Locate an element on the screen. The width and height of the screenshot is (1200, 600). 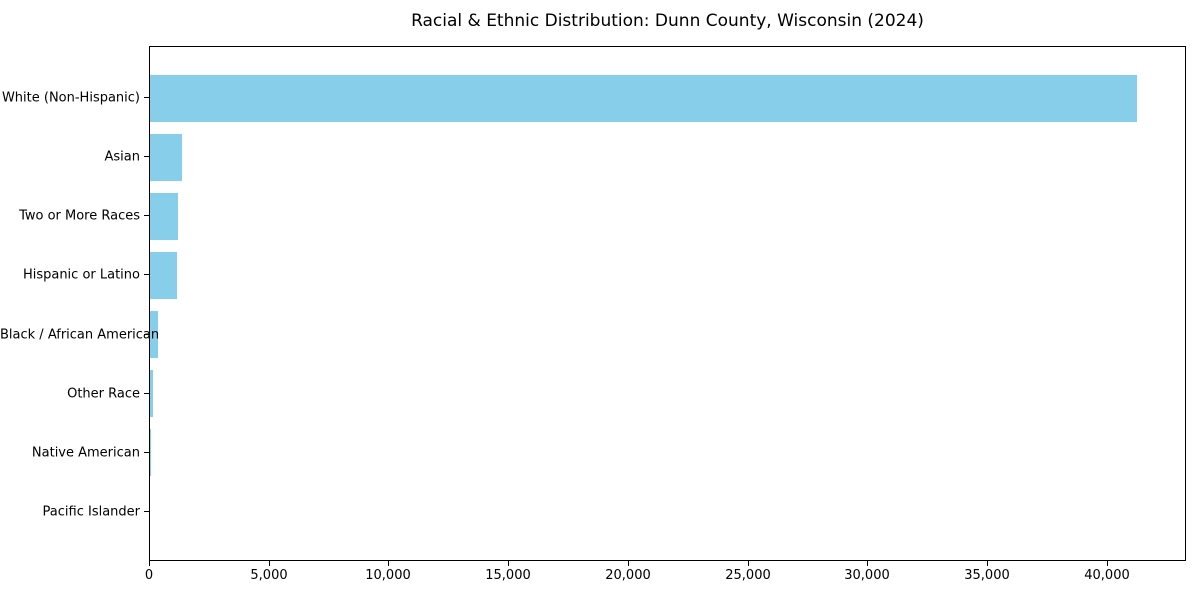
x-tick-label: 0 is located at coordinates (149, 575).